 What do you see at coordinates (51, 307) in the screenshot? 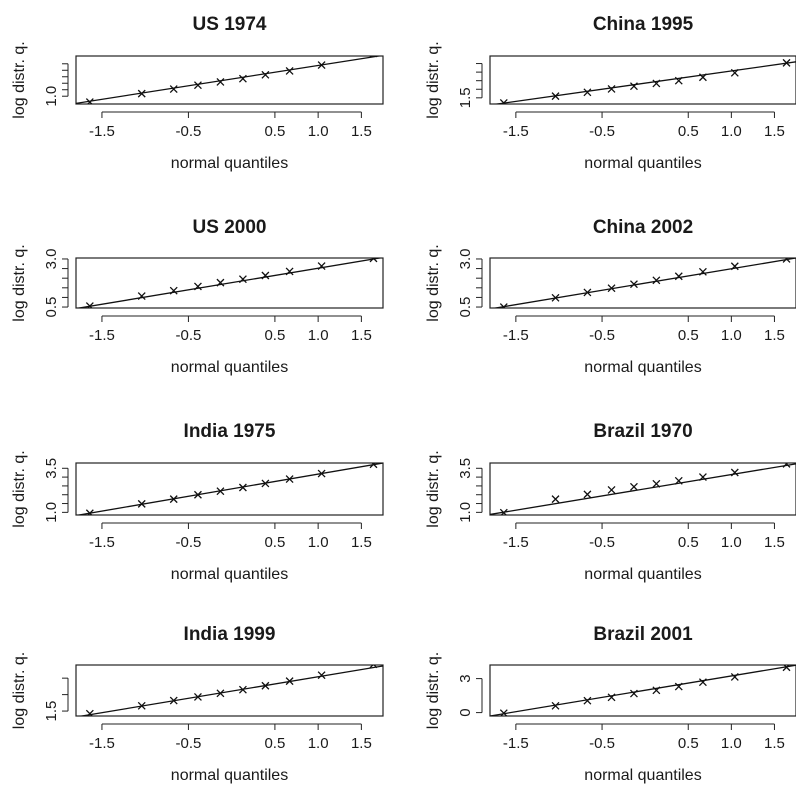
I see `y-tick-label: 0.5` at bounding box center [51, 307].